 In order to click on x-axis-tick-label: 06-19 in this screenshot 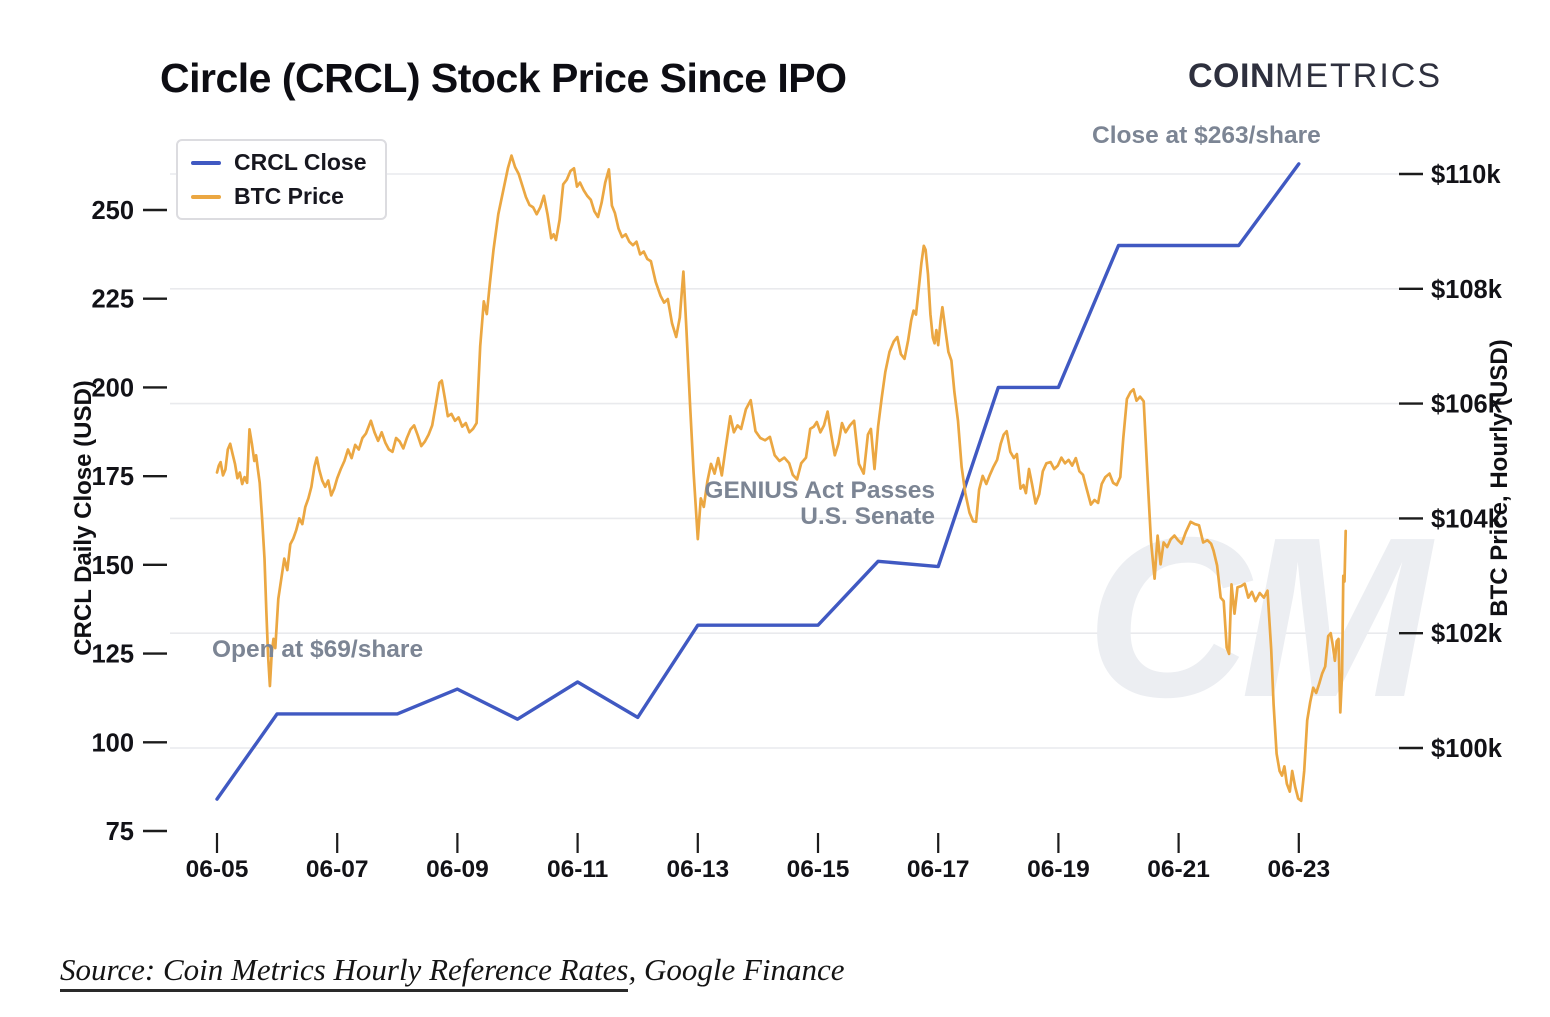, I will do `click(1058, 869)`.